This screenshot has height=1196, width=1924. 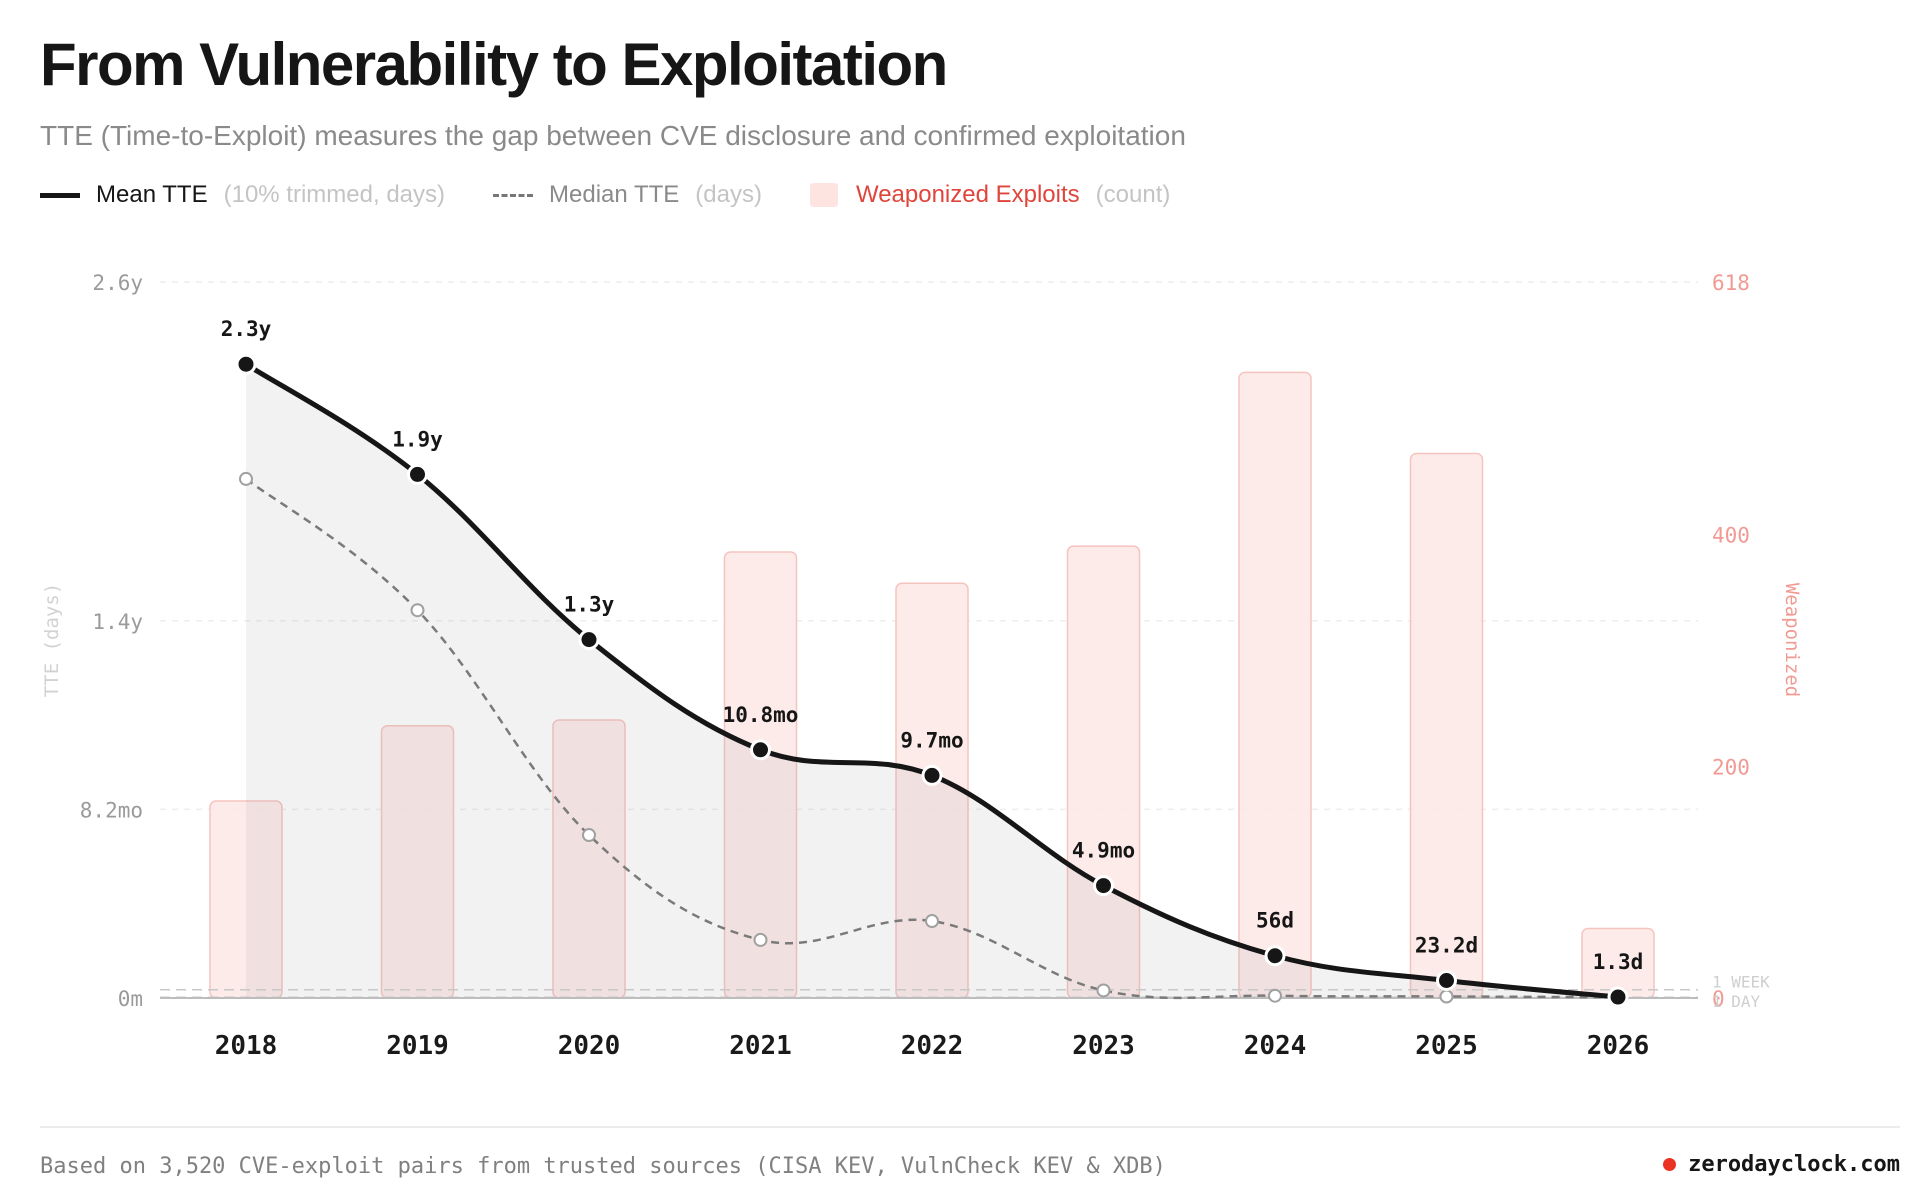 I want to click on footer-divider, so click(x=970, y=1127).